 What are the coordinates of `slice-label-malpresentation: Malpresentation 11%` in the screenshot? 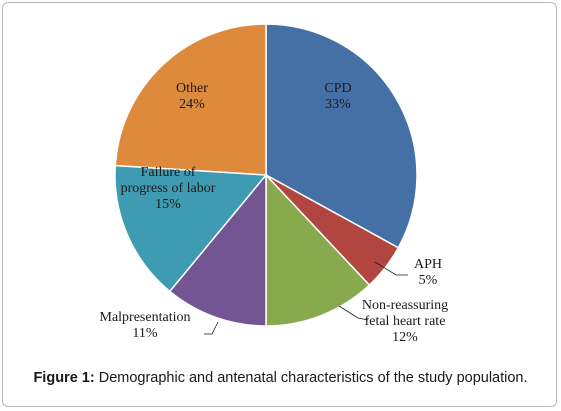 It's located at (145, 325).